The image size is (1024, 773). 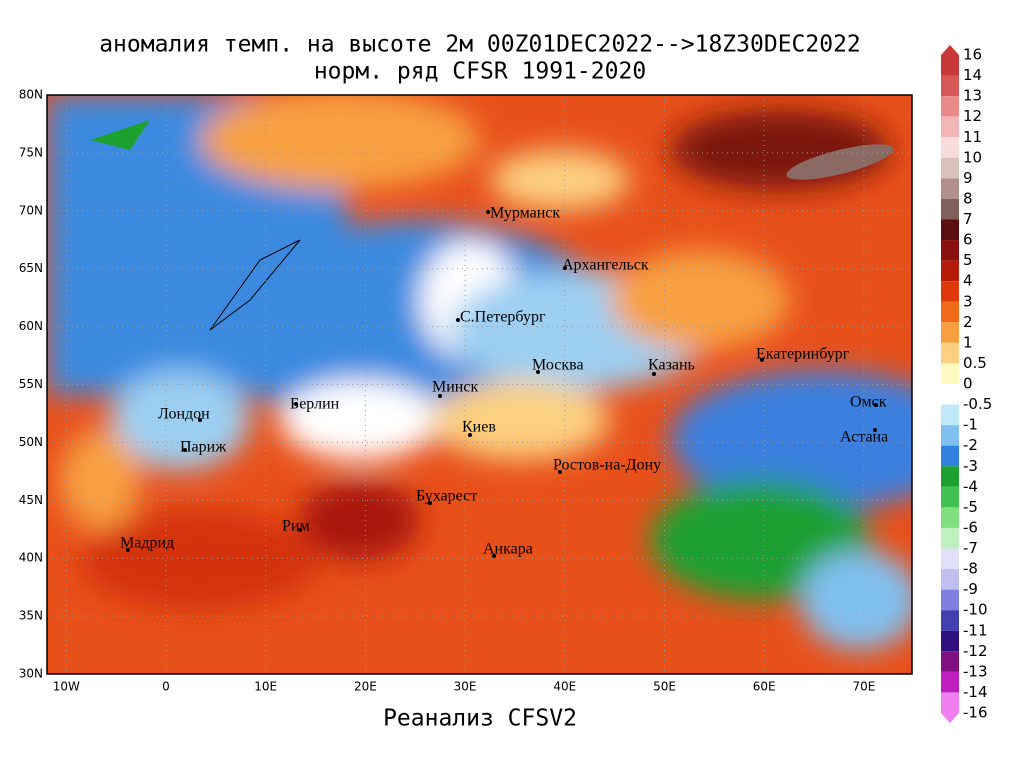 What do you see at coordinates (970, 569) in the screenshot?
I see `colorbar-label: -8` at bounding box center [970, 569].